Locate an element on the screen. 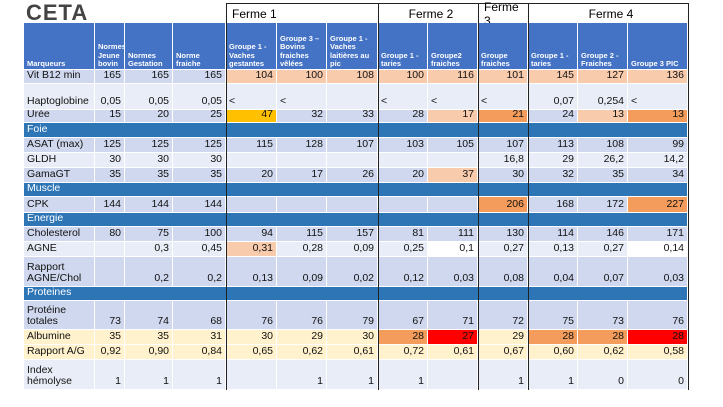 This screenshot has width=723, height=407. cell: 74 is located at coordinates (149, 315).